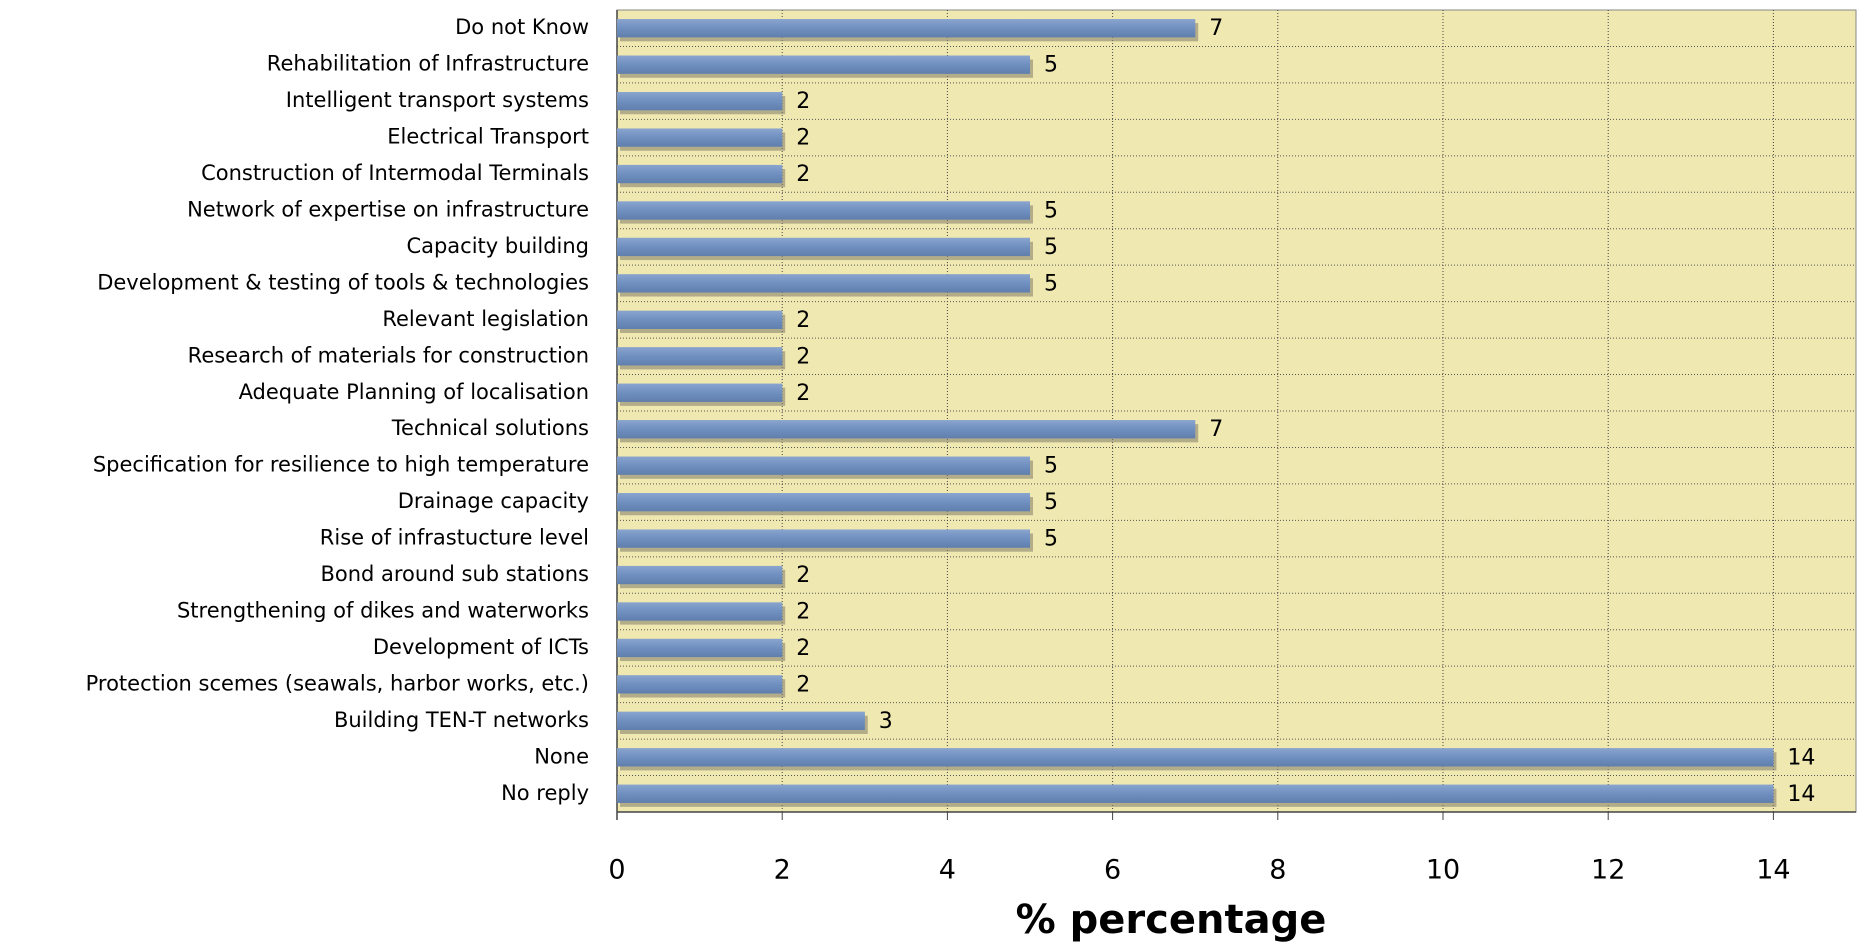 The height and width of the screenshot is (948, 1859). I want to click on y-tick-label: Research of materials for construction, so click(388, 355).